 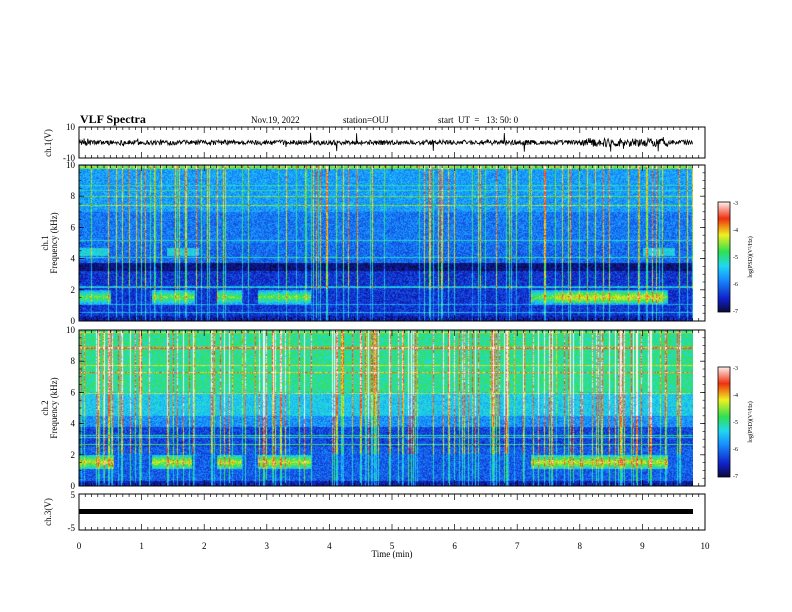 I want to click on ch2-colorbar, so click(x=724, y=422).